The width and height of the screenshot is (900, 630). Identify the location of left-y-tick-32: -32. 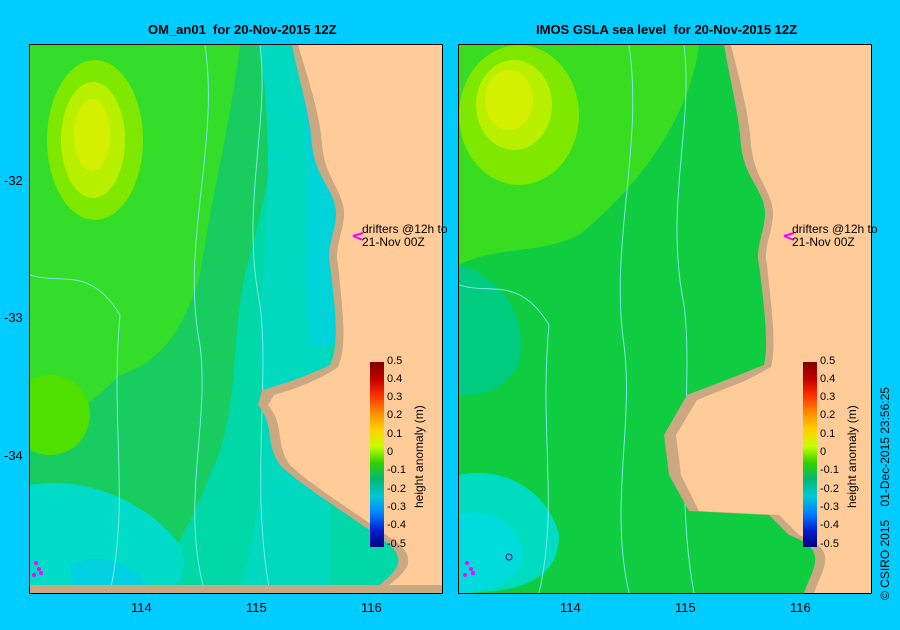
(13, 180).